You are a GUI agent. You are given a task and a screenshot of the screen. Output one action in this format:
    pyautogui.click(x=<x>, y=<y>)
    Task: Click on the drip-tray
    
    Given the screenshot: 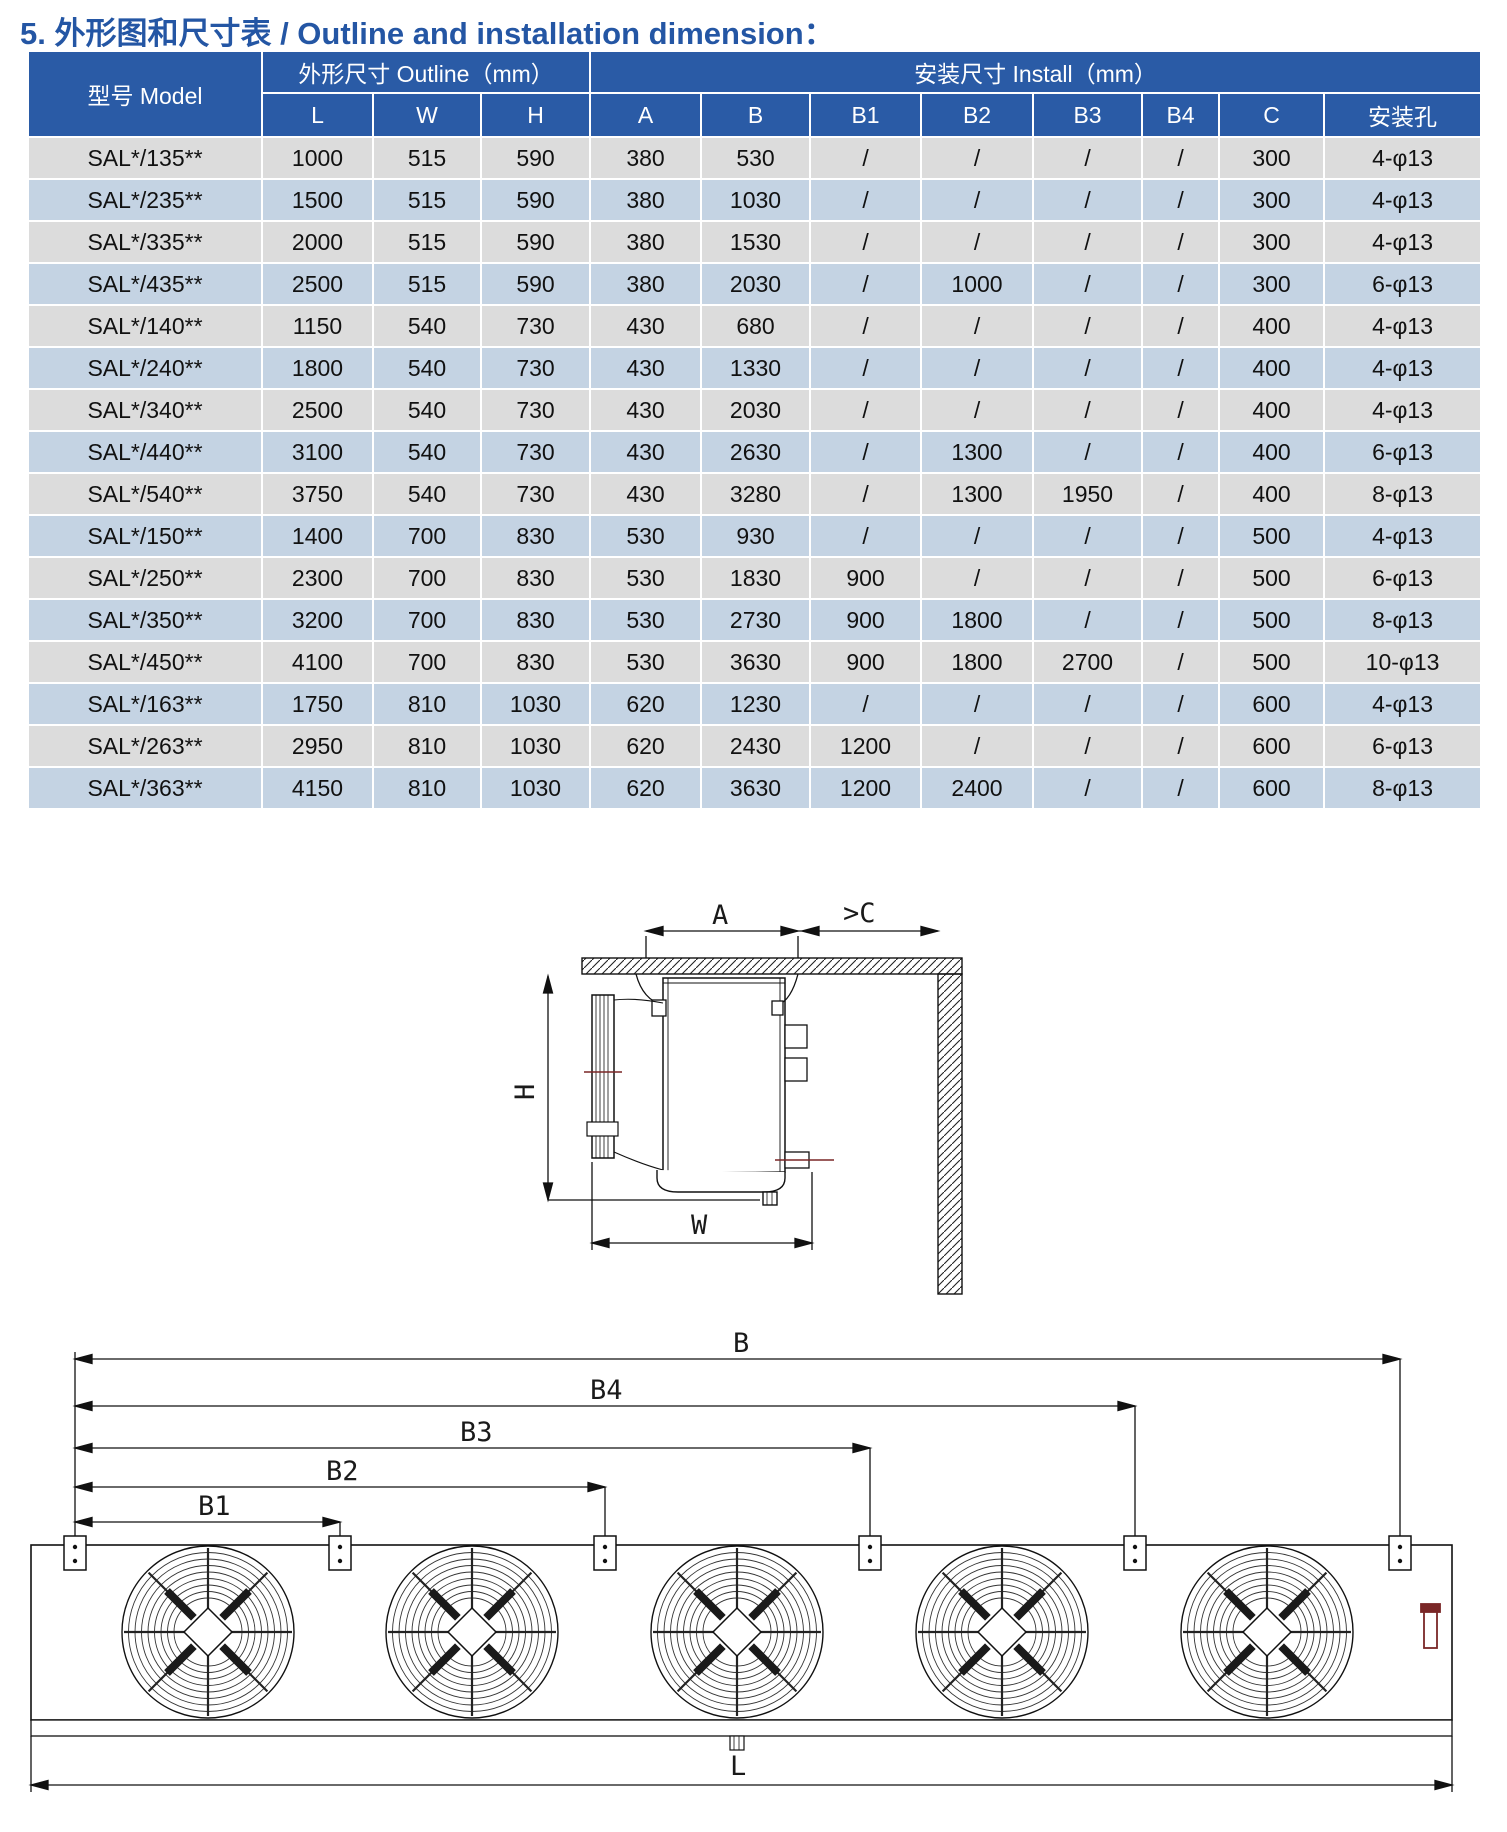 What is the action you would take?
    pyautogui.click(x=721, y=1188)
    